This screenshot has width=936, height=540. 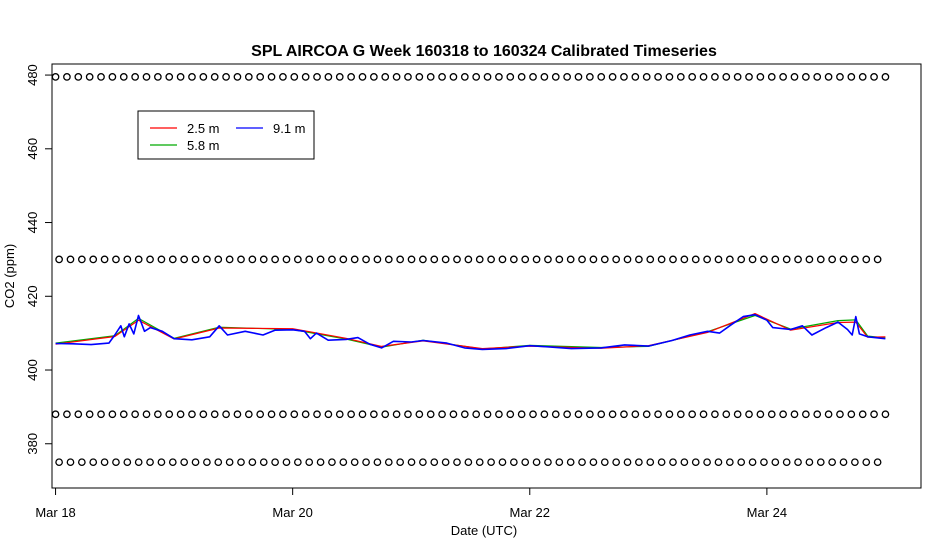 I want to click on y-tick-label: 480, so click(x=32, y=75).